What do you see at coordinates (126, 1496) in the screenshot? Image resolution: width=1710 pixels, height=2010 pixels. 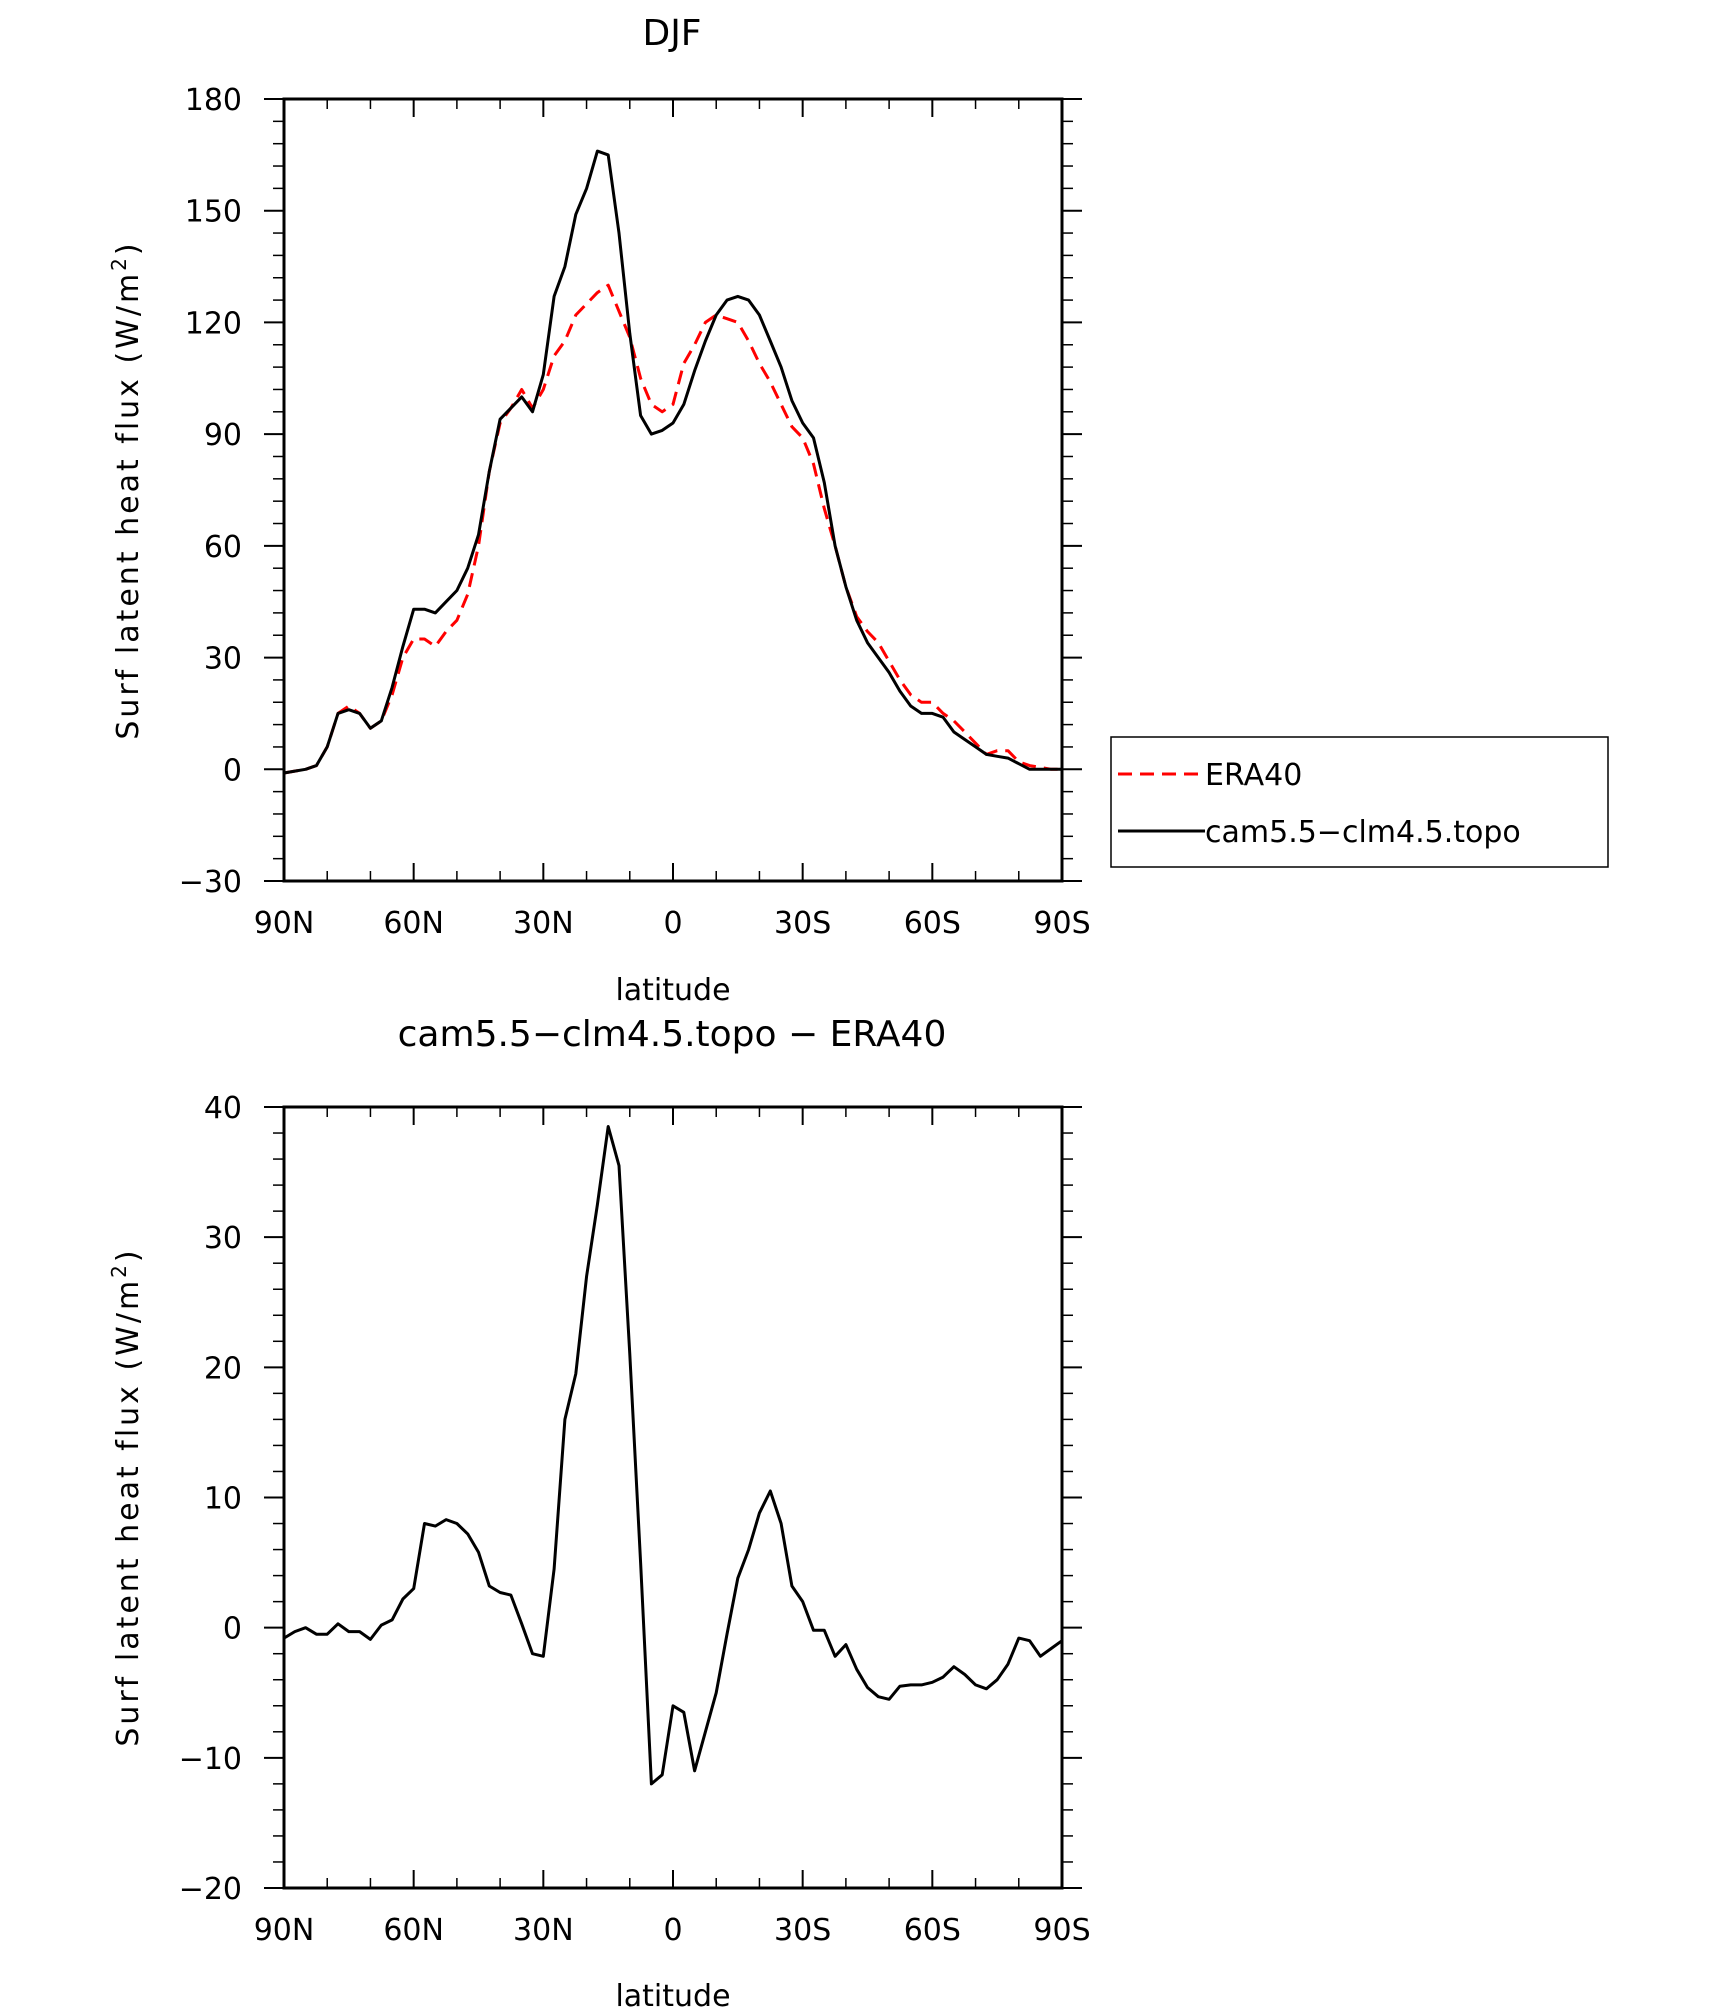 I see `bottom-y-axis-label: Surf latent heat flux (W/m2)` at bounding box center [126, 1496].